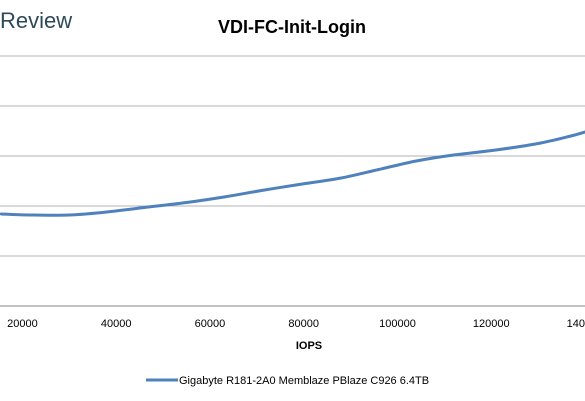  Describe the element at coordinates (116, 324) in the screenshot. I see `x-tick-label: 40000` at that location.